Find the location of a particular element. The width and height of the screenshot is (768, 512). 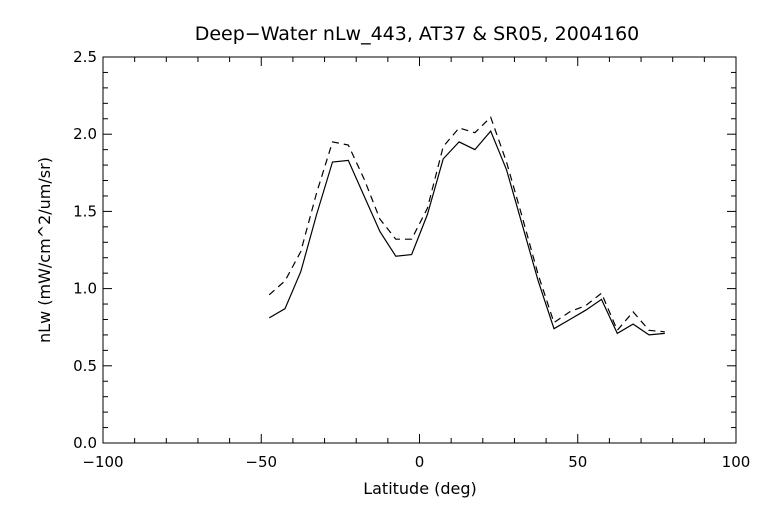

chart-title: Deep−Water nLw_443, AT37 & SR05, 2004160 is located at coordinates (417, 34).